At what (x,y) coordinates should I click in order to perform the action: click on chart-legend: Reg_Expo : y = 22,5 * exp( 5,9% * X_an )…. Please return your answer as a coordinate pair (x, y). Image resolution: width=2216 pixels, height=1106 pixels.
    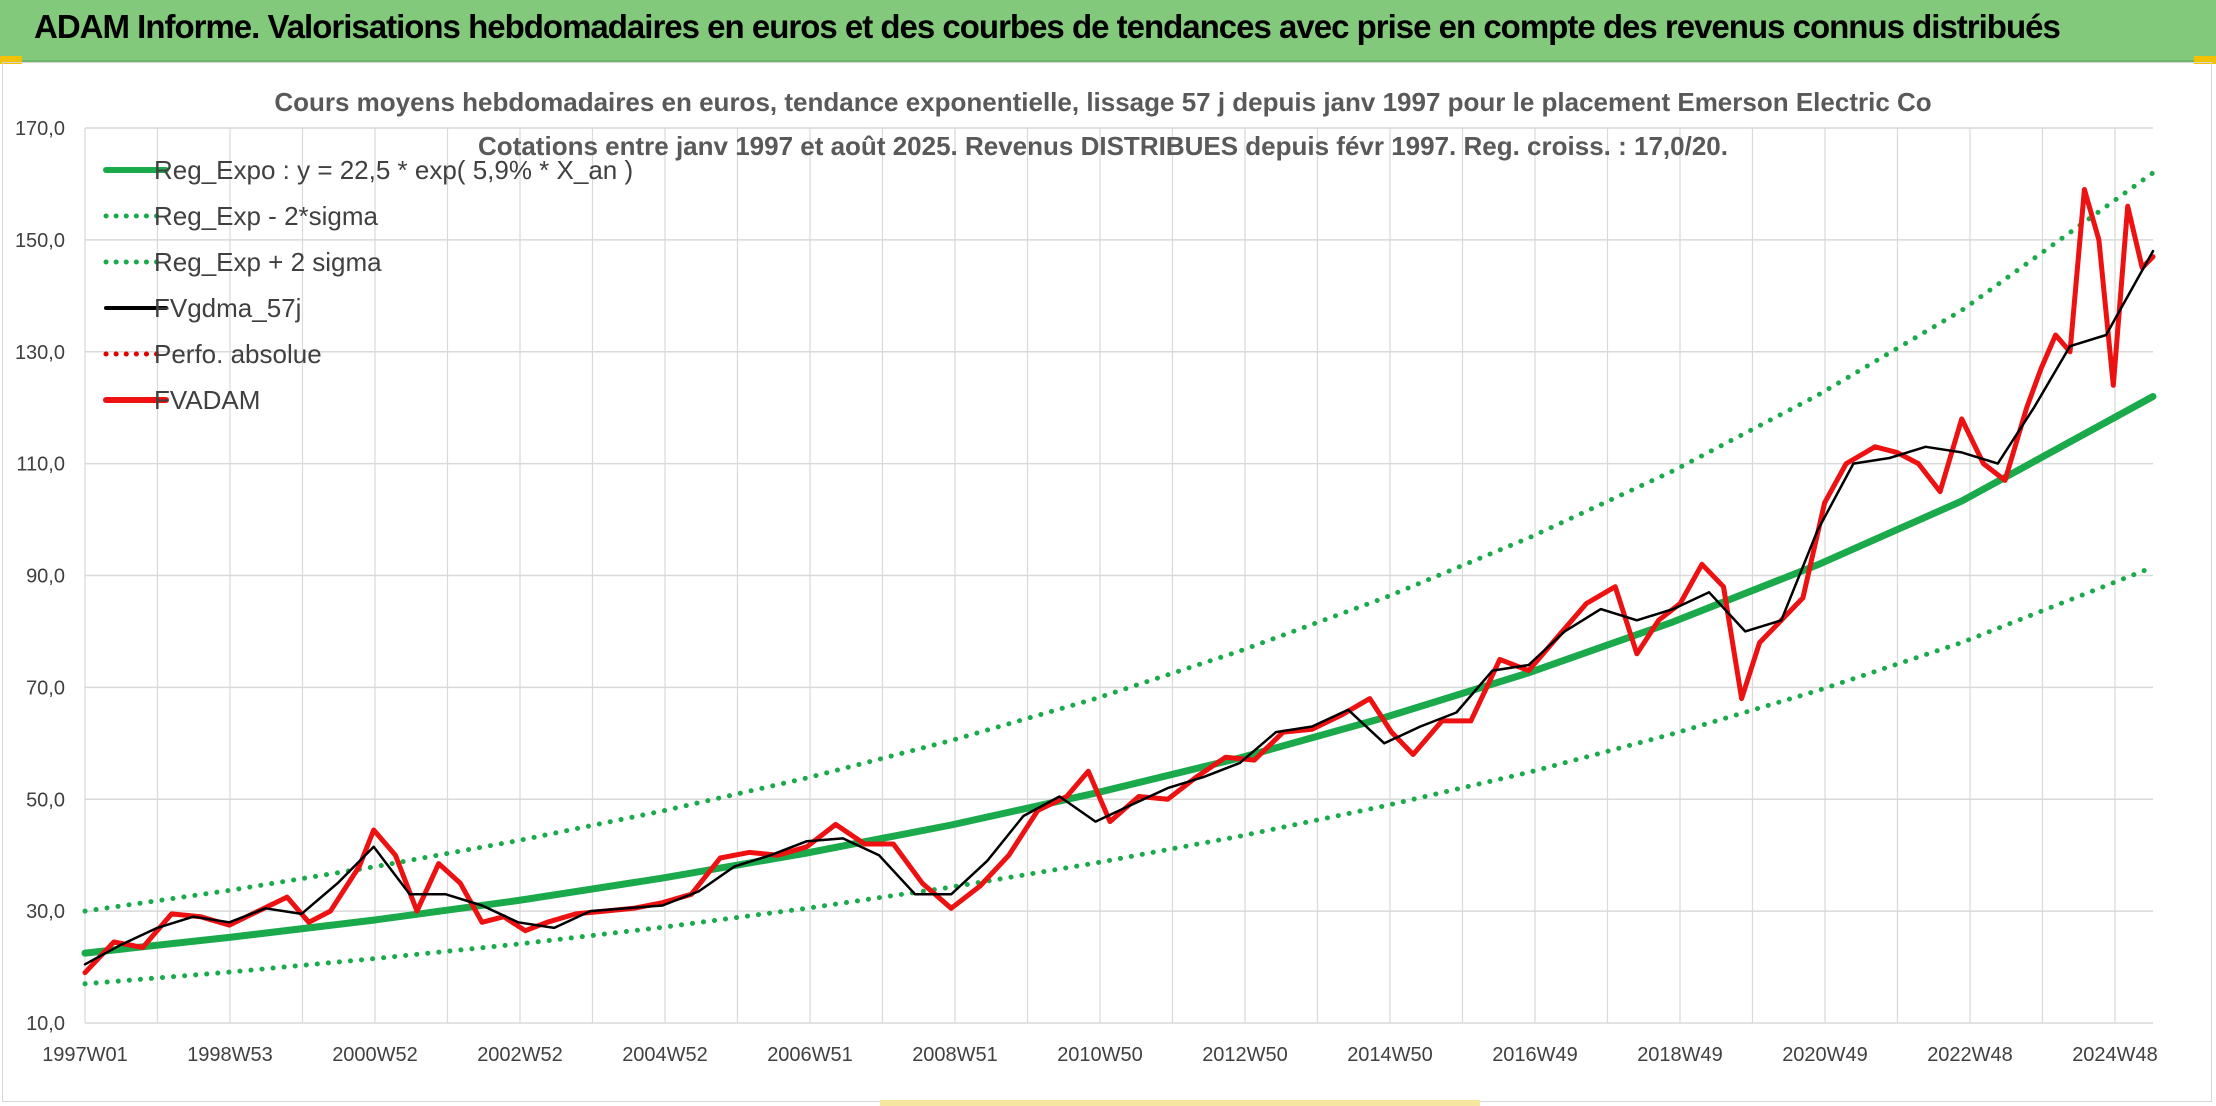
    Looking at the image, I should click on (368, 285).